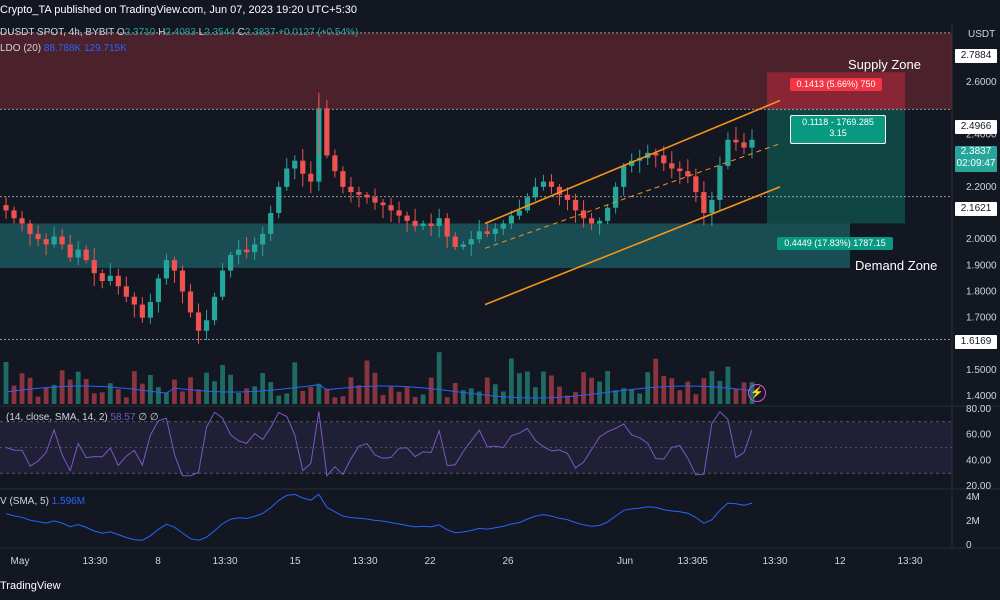  I want to click on rsi-empty-2: ∅, so click(154, 417).